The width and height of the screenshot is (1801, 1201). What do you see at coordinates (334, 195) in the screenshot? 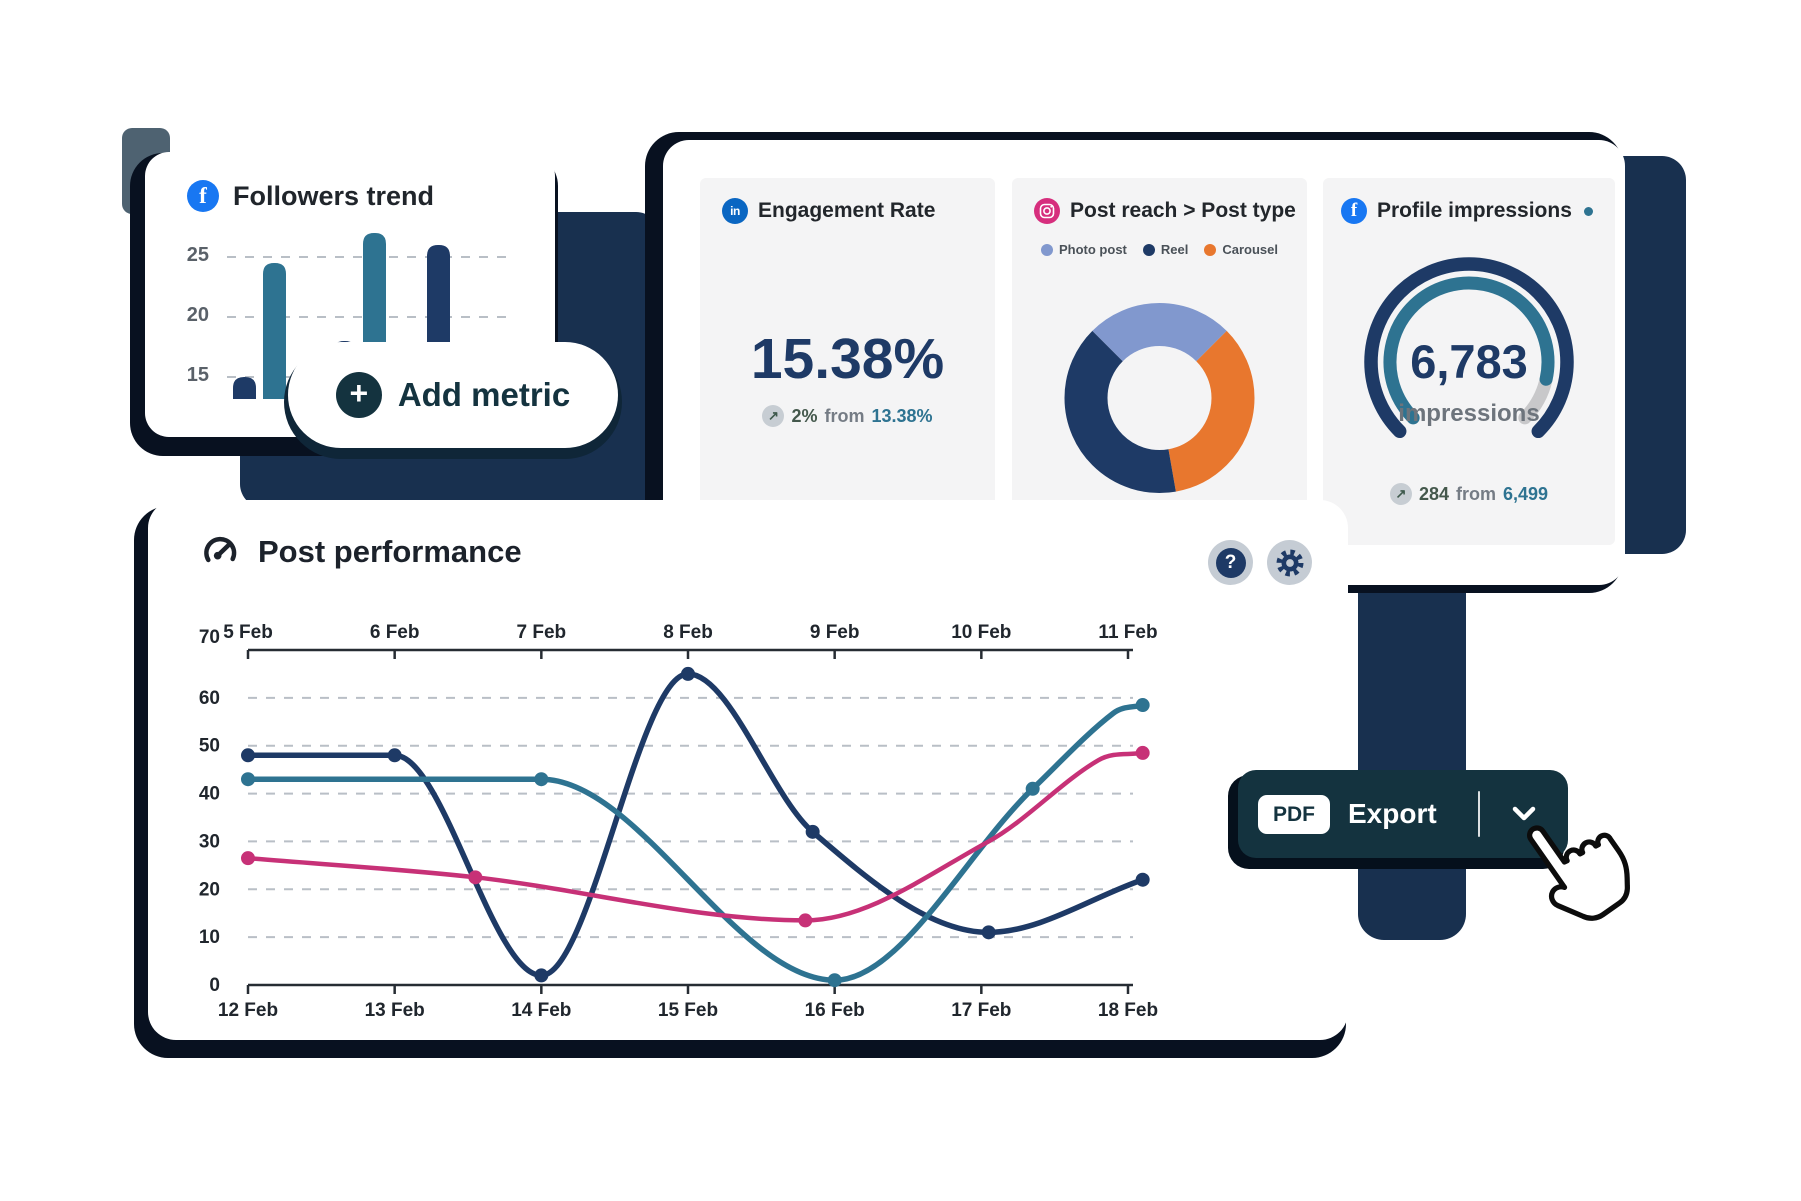
I see `followers-trend-title: Followers trend` at bounding box center [334, 195].